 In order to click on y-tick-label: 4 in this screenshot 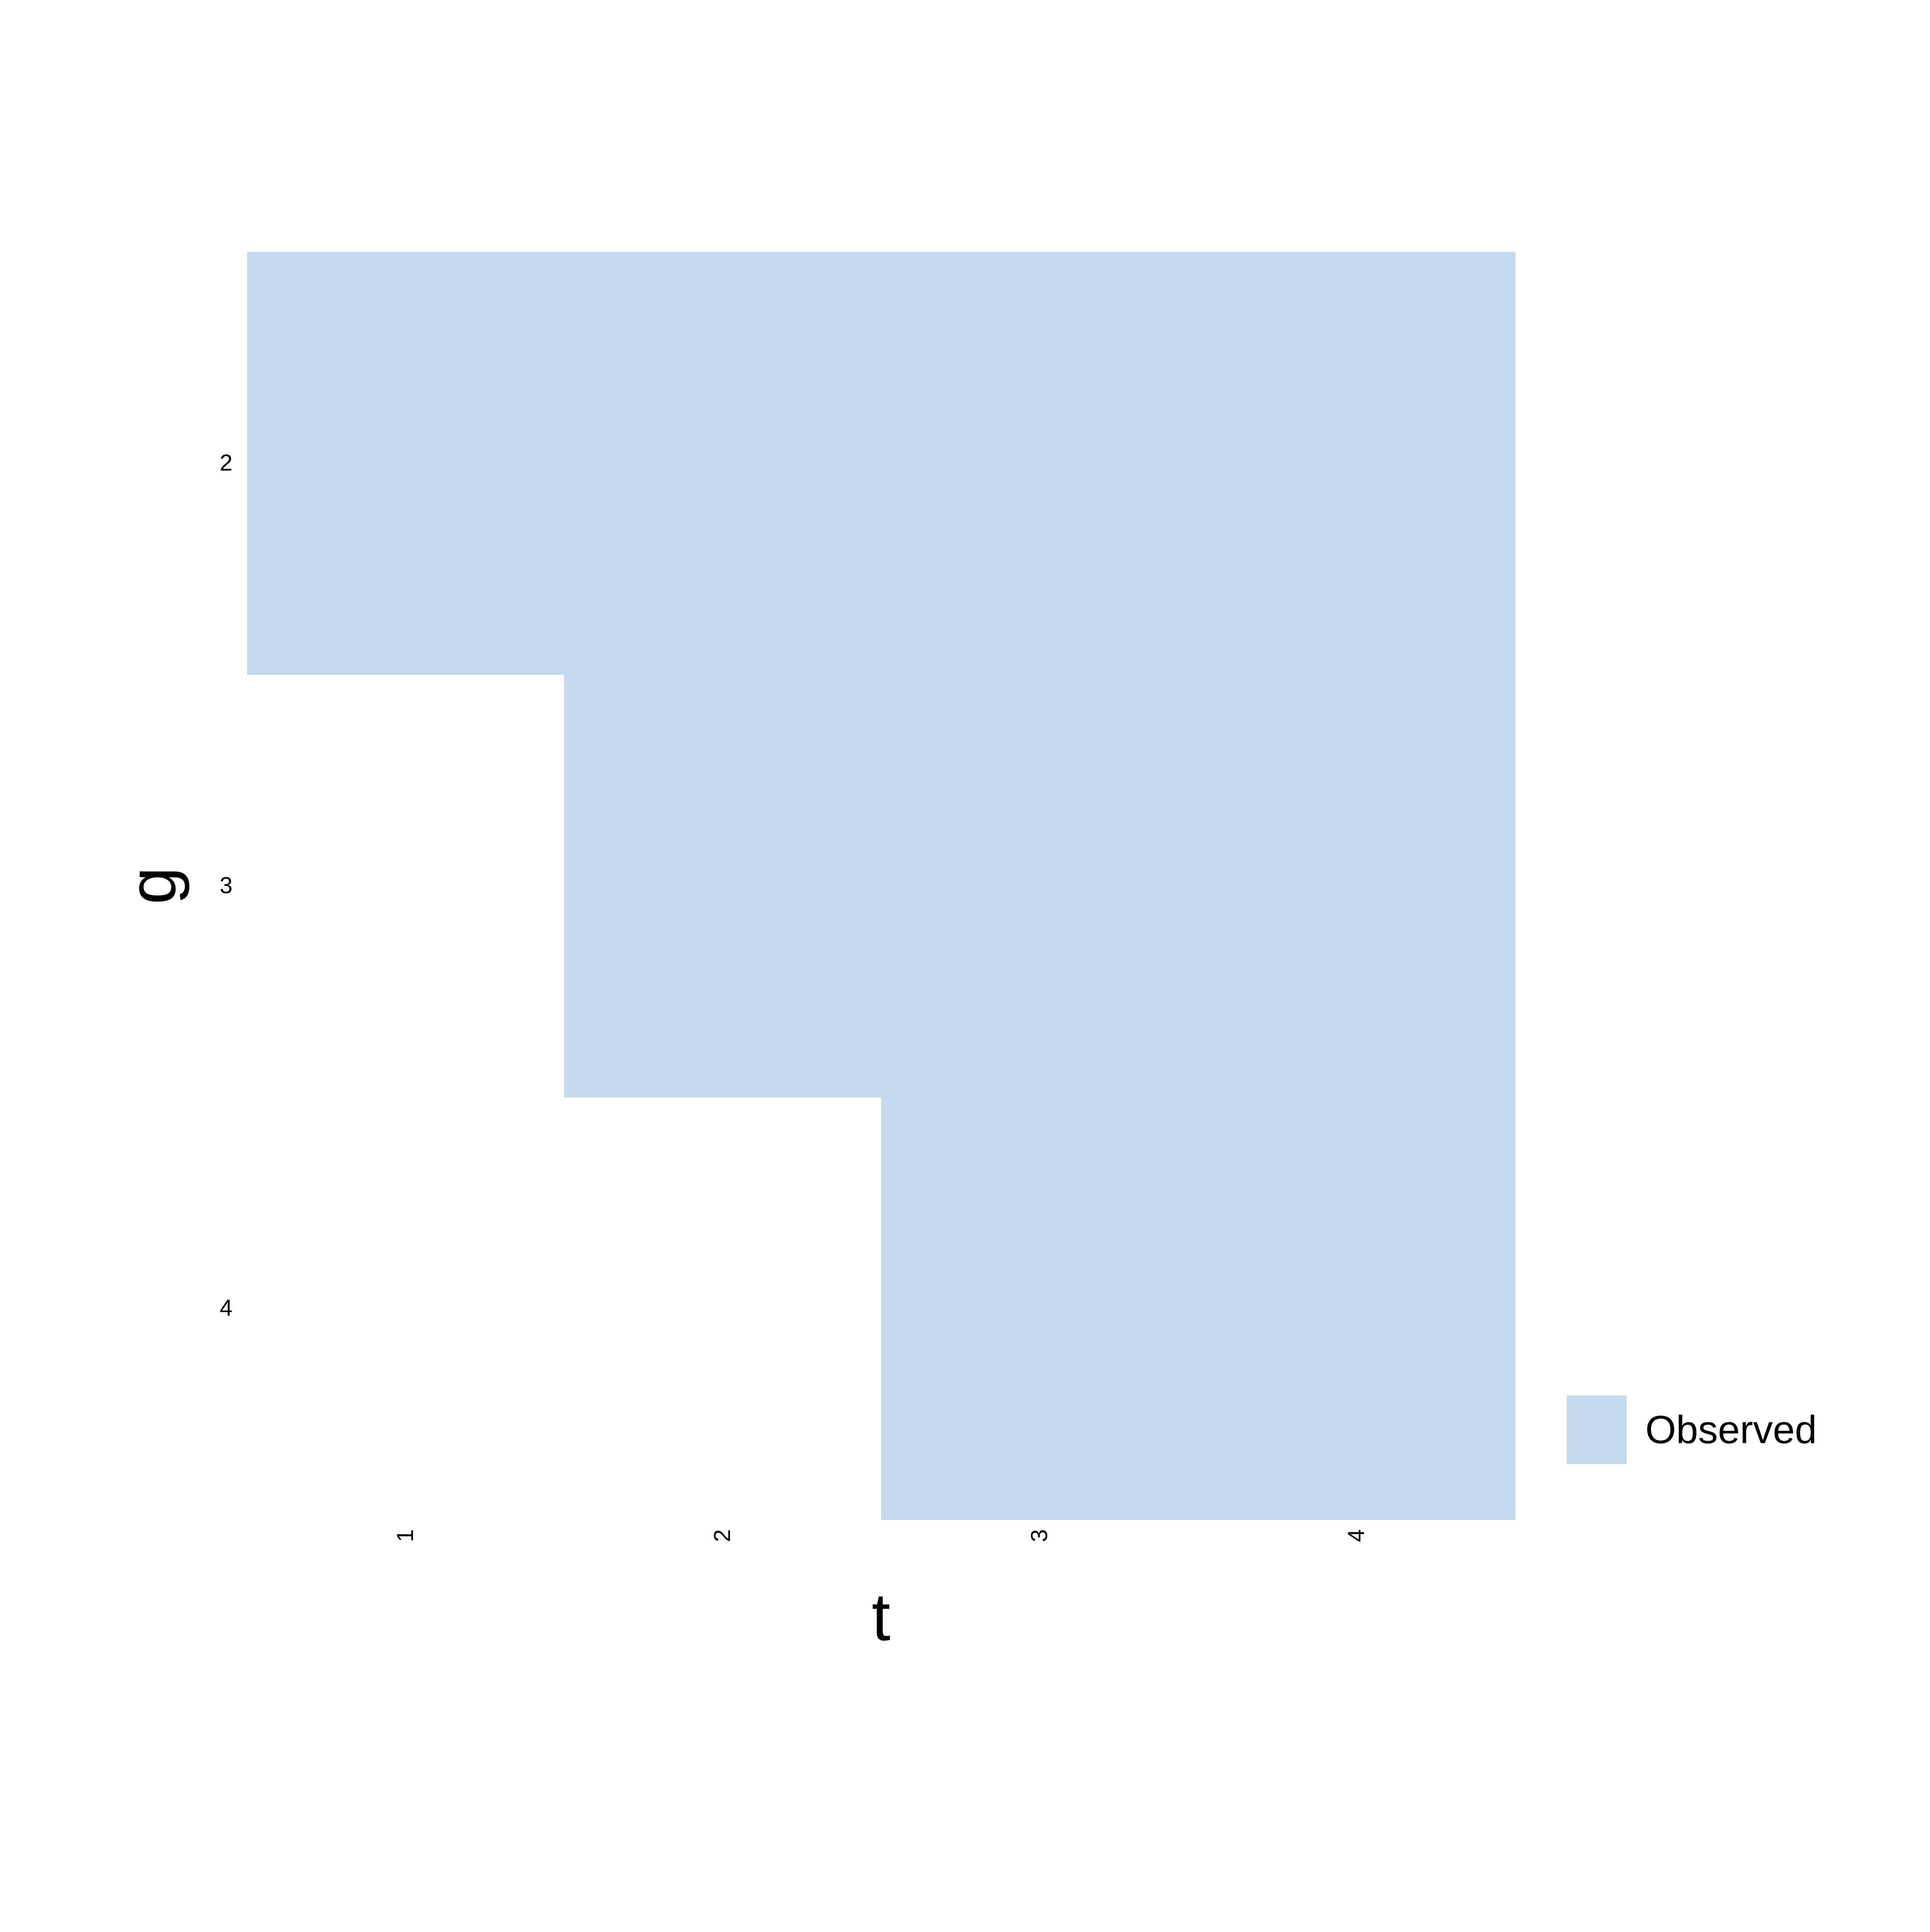, I will do `click(226, 1308)`.